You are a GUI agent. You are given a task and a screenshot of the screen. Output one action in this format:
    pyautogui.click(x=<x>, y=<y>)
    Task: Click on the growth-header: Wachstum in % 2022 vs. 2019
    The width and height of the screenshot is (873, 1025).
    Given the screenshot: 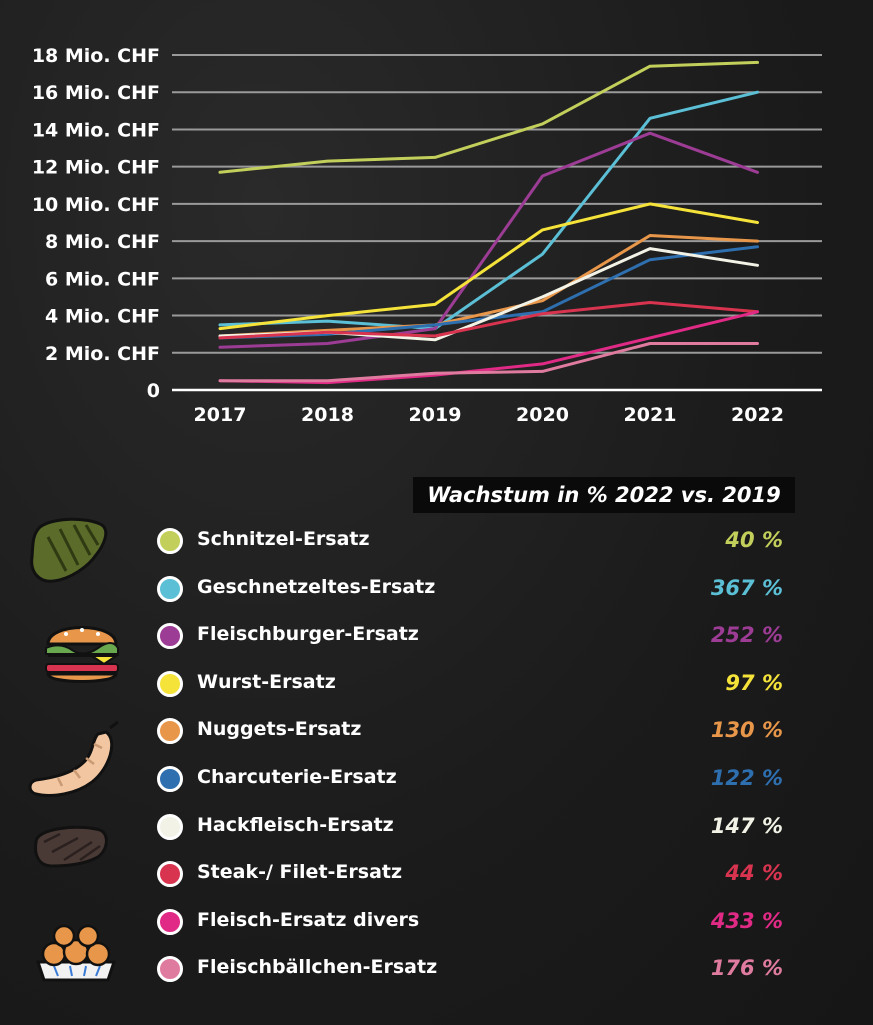 What is the action you would take?
    pyautogui.click(x=604, y=495)
    